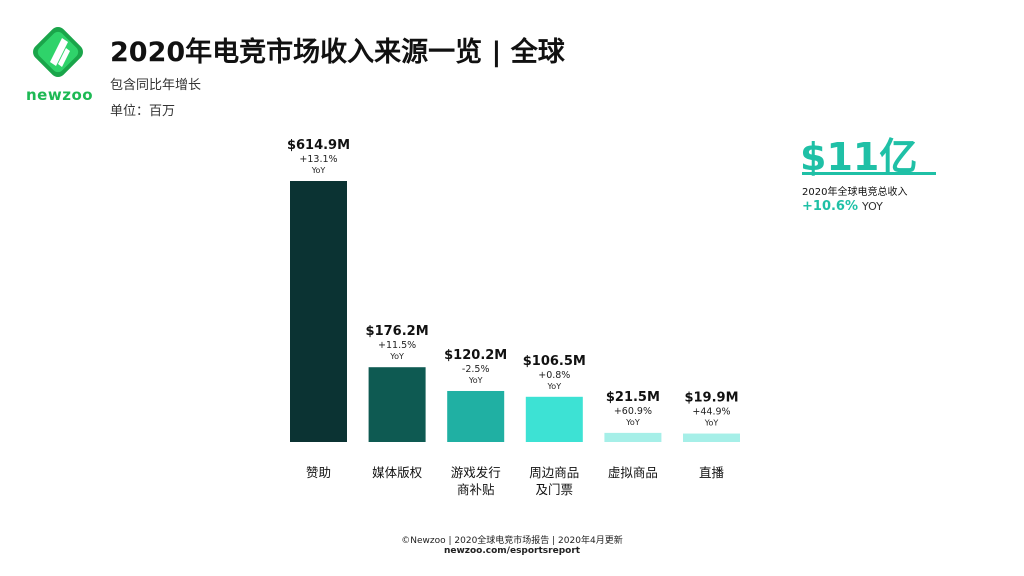  What do you see at coordinates (476, 369) in the screenshot?
I see `bar-growth-label: -2.5%` at bounding box center [476, 369].